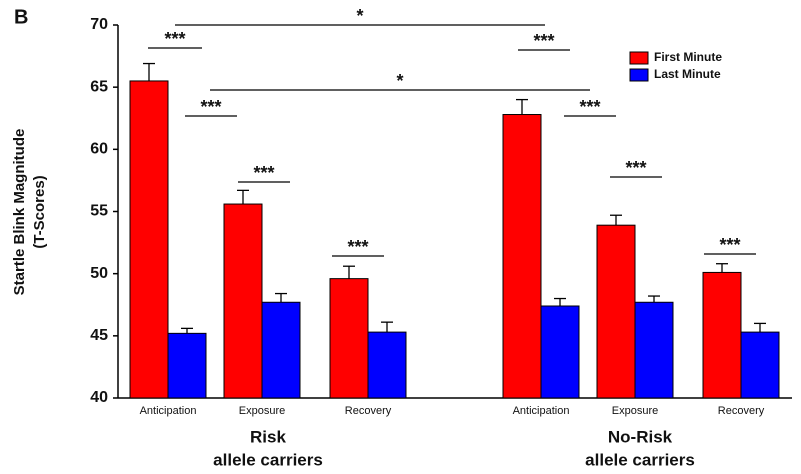 This screenshot has height=474, width=801. Describe the element at coordinates (39, 211) in the screenshot. I see `y-axis-title-line: (T-Scores)` at that location.